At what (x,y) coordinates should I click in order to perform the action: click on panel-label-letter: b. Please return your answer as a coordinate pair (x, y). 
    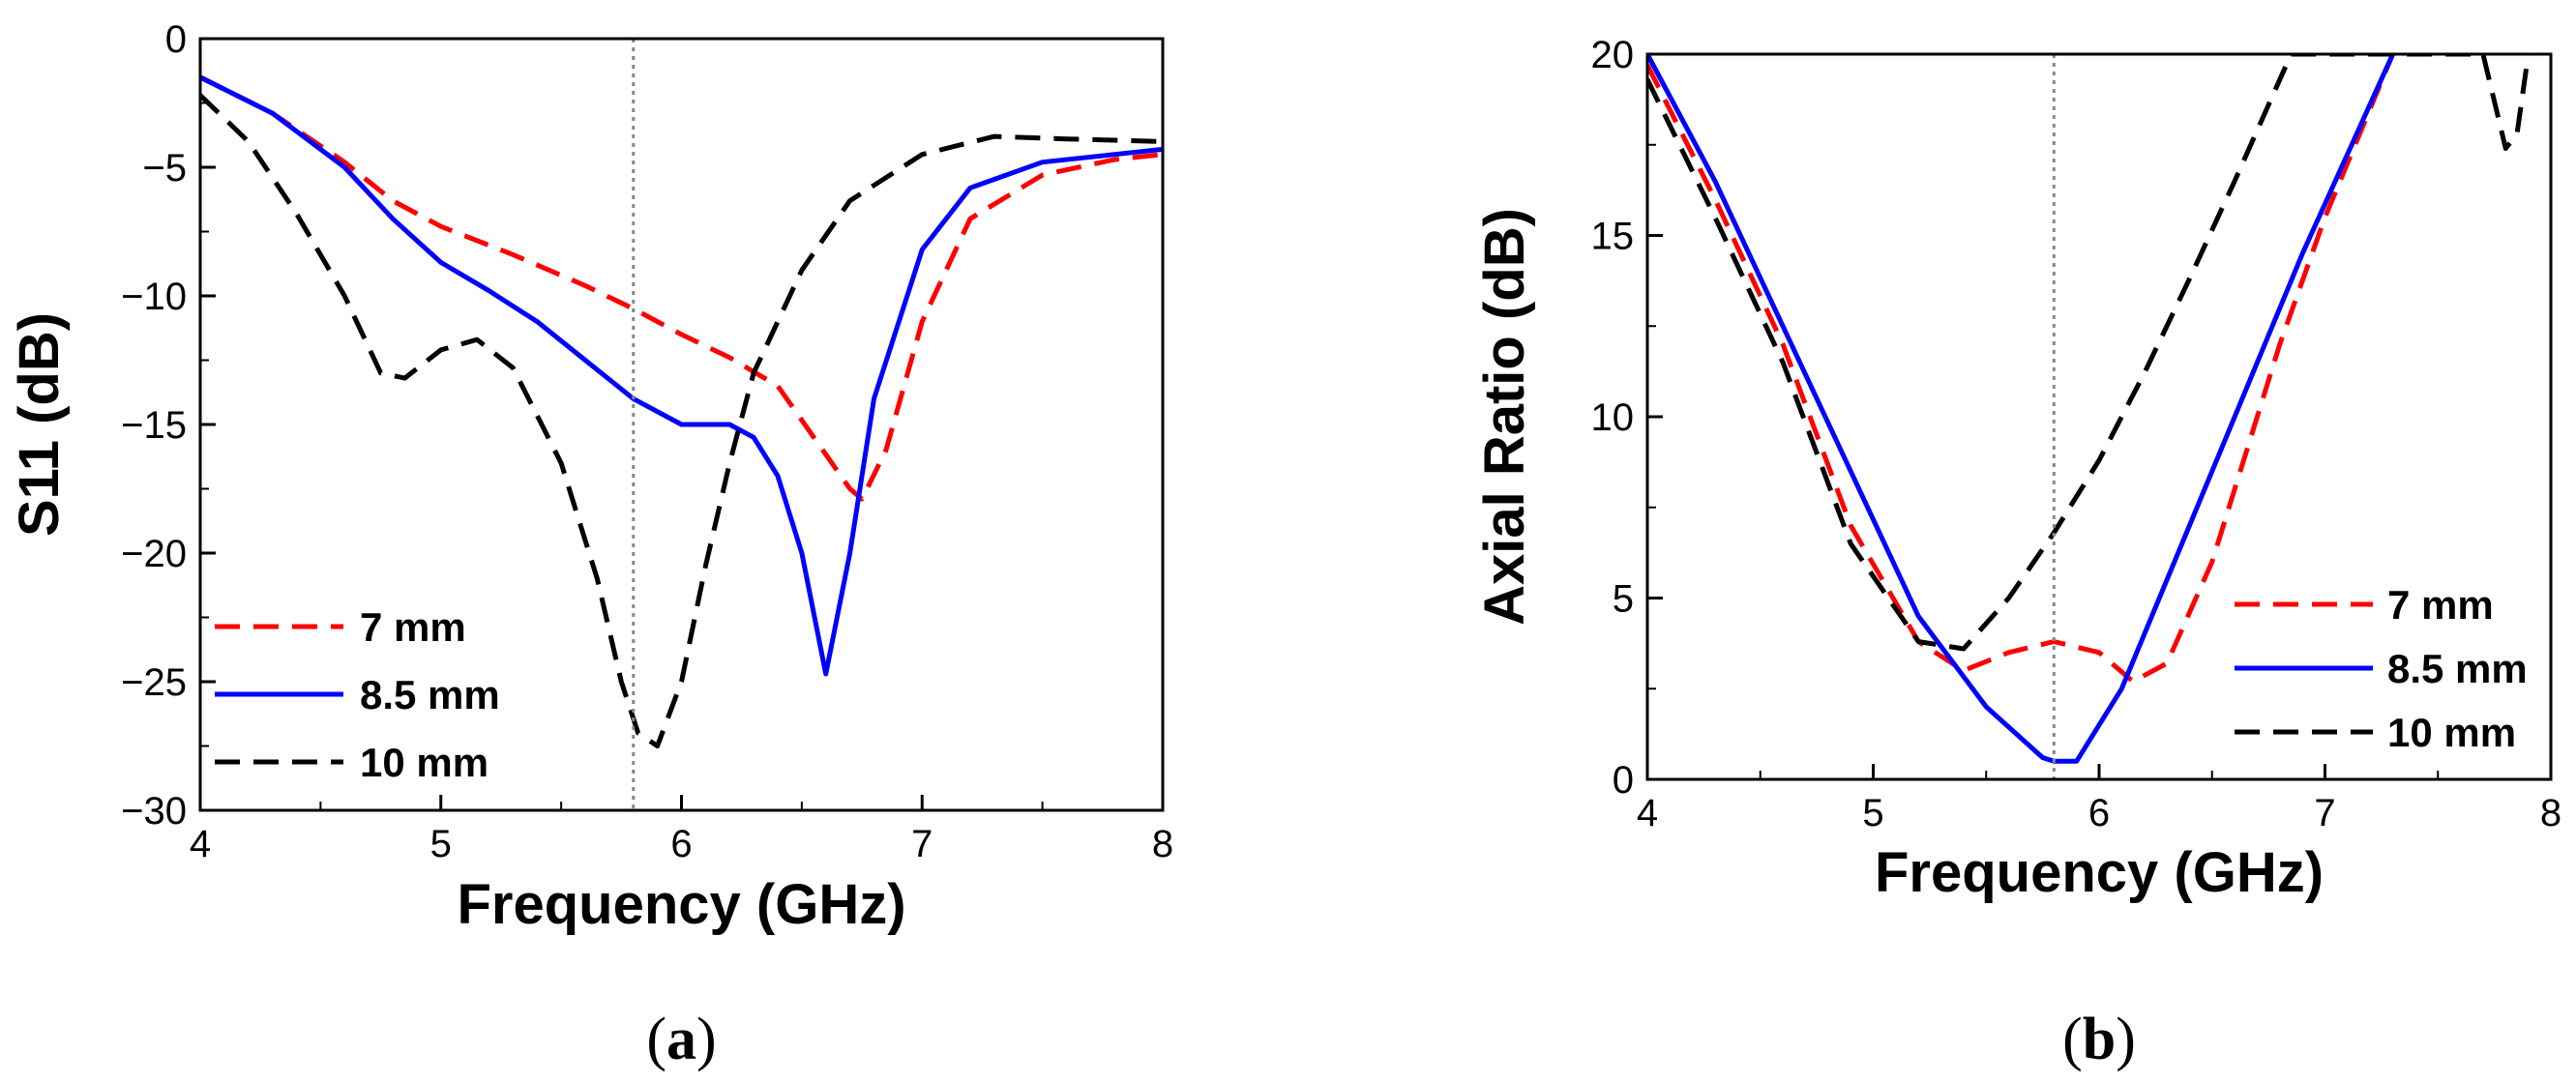
    Looking at the image, I should click on (2099, 1040).